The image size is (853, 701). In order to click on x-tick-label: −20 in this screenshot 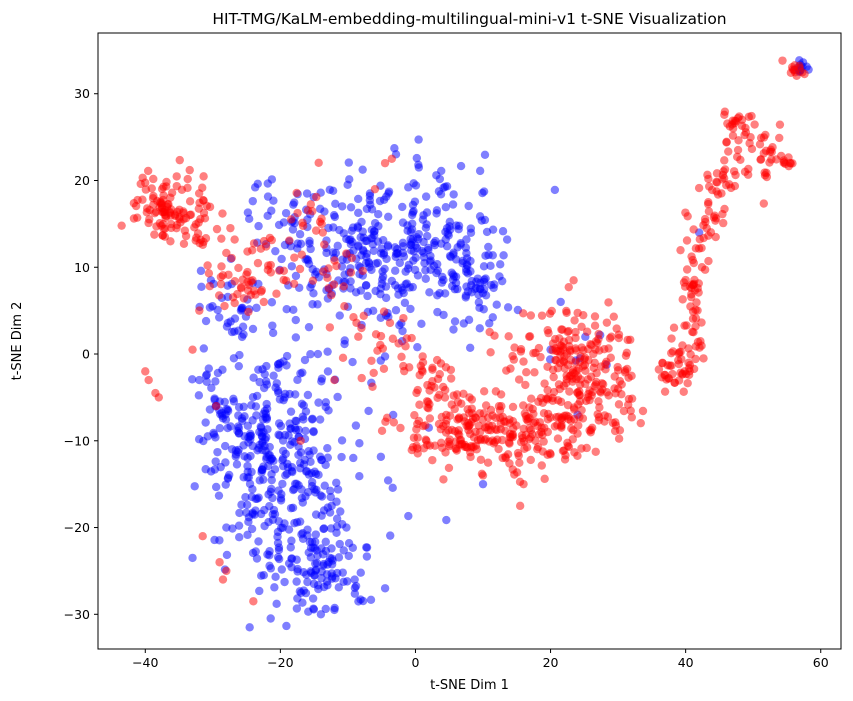, I will do `click(280, 662)`.